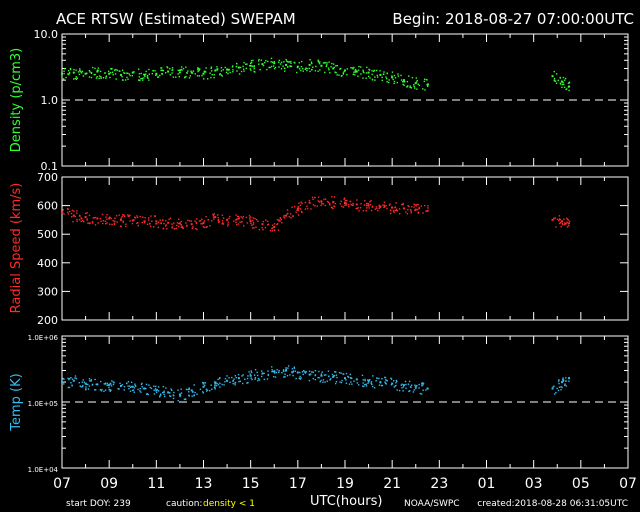  Describe the element at coordinates (50, 100) in the screenshot. I see `y-tick-label: 1.0` at that location.